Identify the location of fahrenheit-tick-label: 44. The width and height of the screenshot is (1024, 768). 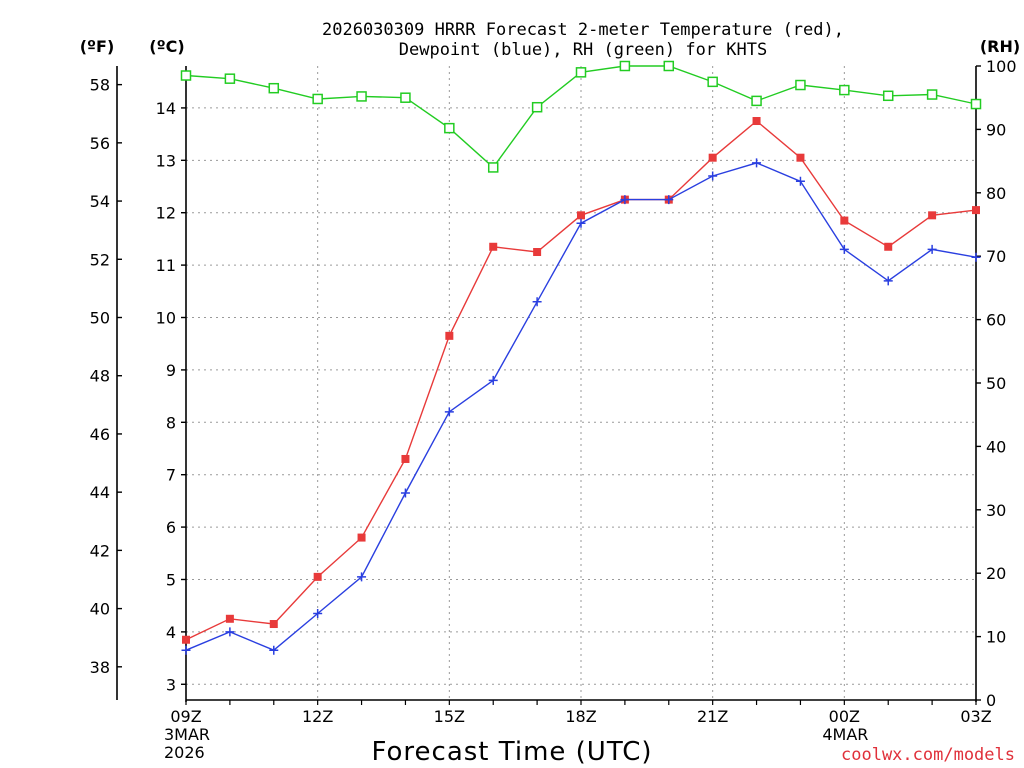
(100, 492).